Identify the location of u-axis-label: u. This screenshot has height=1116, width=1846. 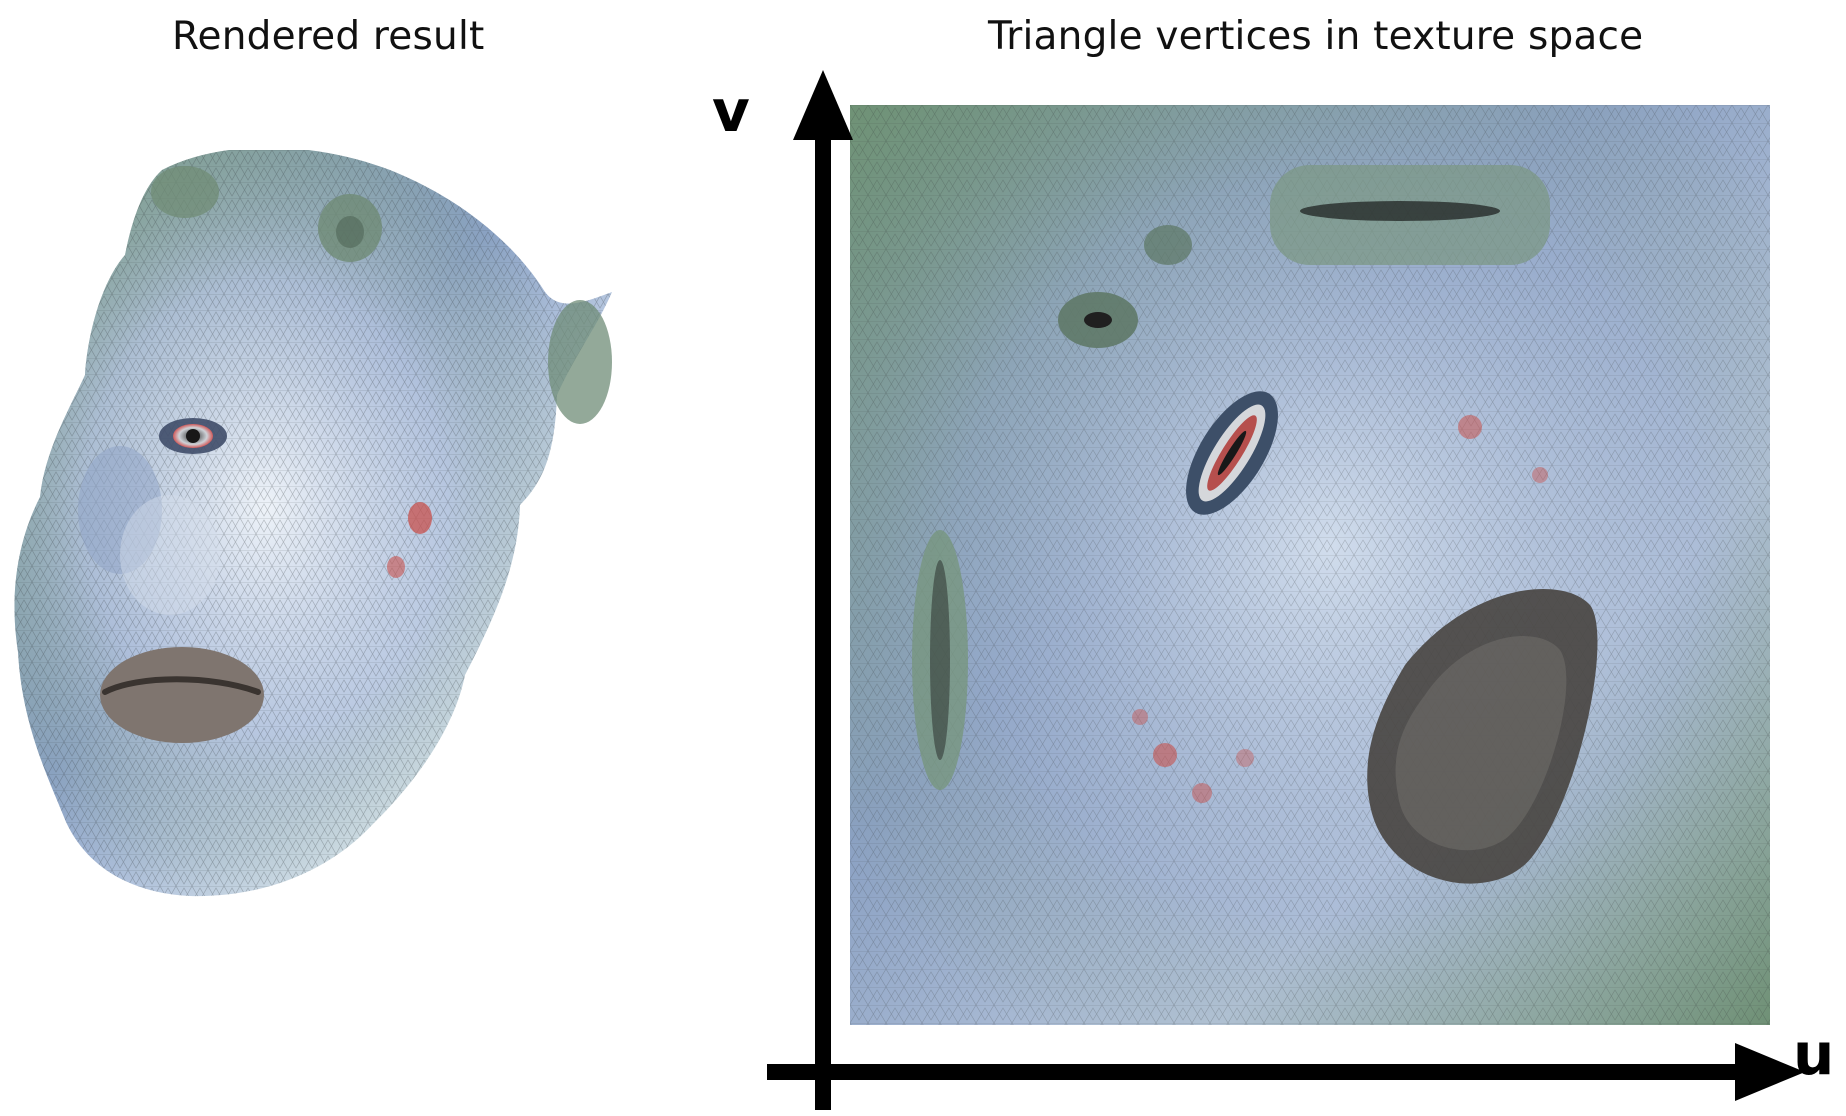
(1814, 1054).